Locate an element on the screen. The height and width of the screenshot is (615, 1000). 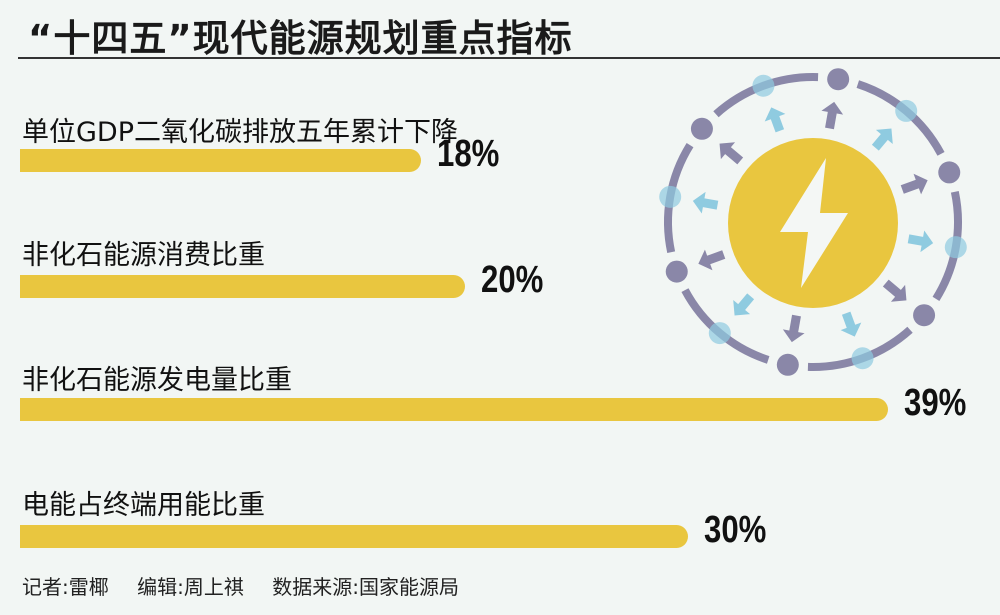
title-divider is located at coordinates (509, 58).